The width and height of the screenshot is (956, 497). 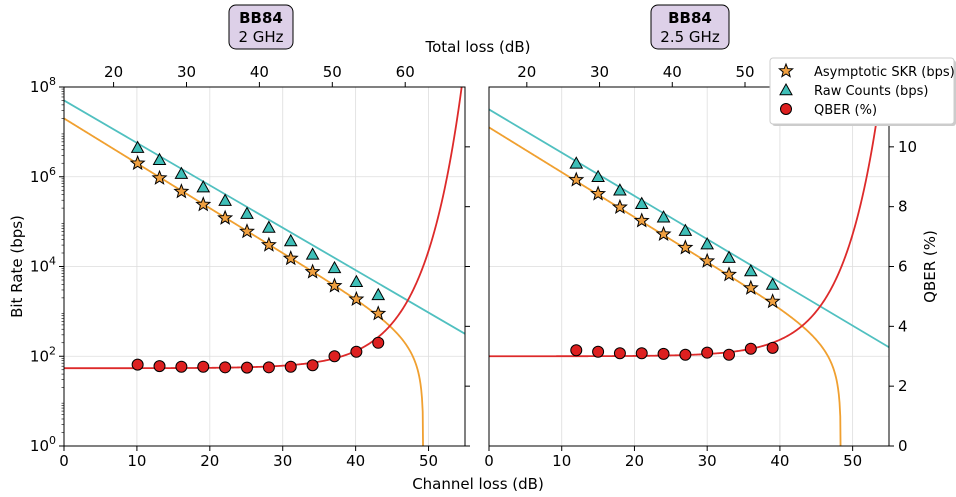 I want to click on y-tick-label: 10⁶, so click(x=43, y=175).